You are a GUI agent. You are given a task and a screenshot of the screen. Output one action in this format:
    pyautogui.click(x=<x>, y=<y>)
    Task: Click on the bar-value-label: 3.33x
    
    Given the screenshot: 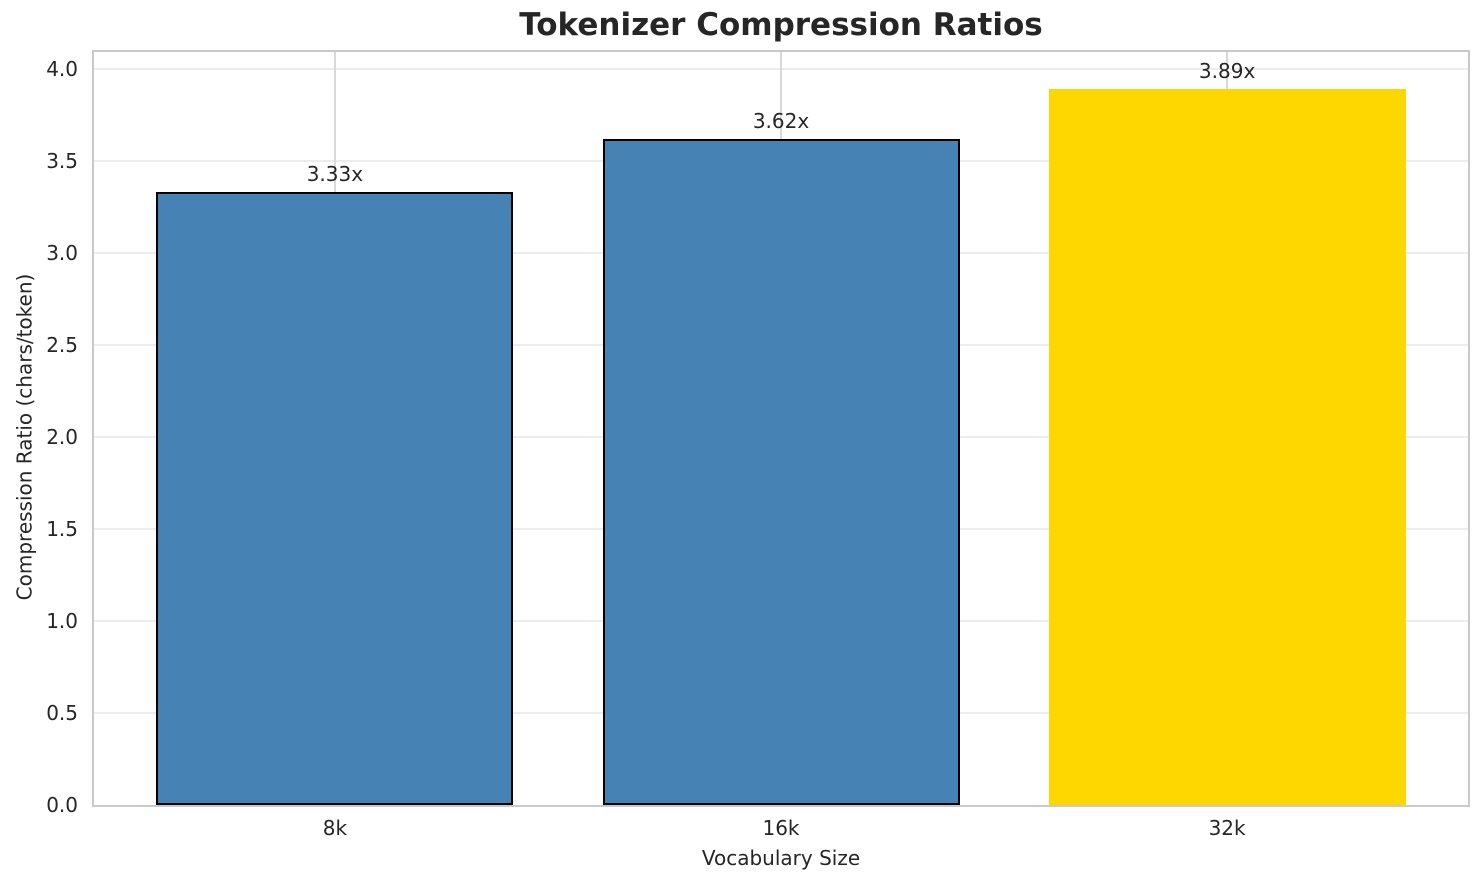 What is the action you would take?
    pyautogui.click(x=335, y=173)
    